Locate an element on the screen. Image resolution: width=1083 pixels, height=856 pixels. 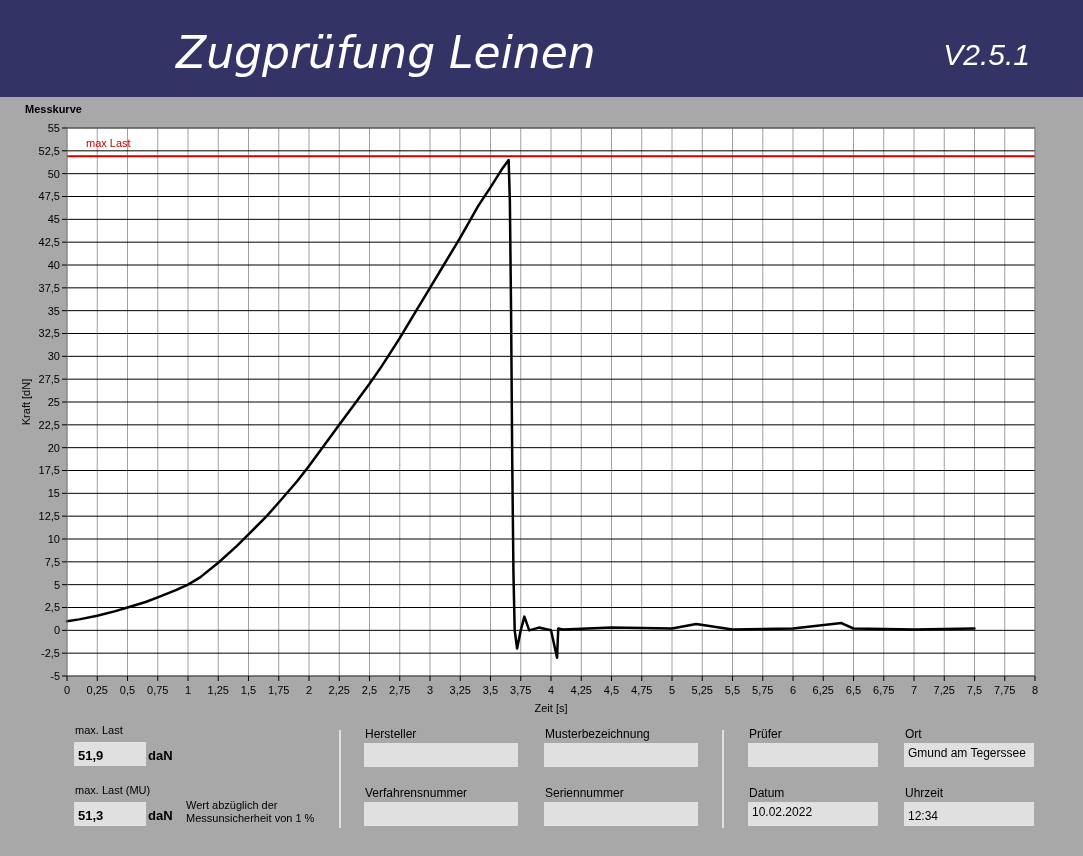
y-tick-label: 52,5 is located at coordinates (49, 150).